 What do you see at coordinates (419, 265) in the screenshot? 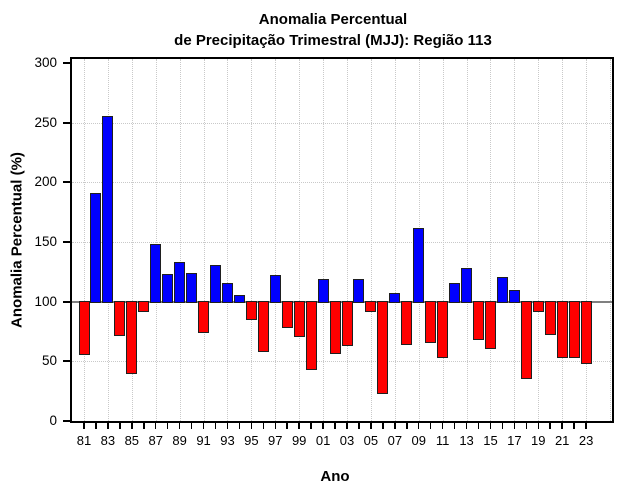
I see `bar-2009` at bounding box center [419, 265].